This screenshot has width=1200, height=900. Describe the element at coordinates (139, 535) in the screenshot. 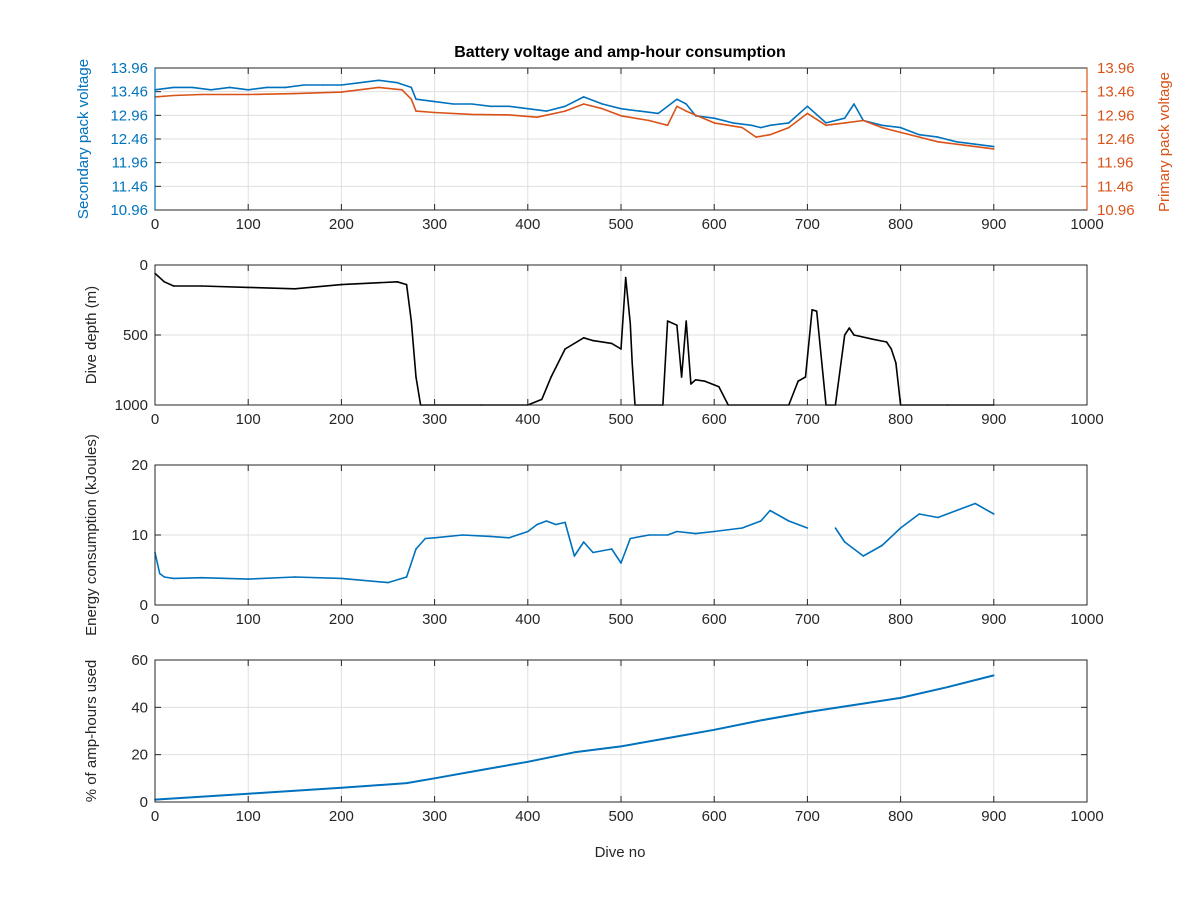

I see `y-tick-label: 10` at that location.